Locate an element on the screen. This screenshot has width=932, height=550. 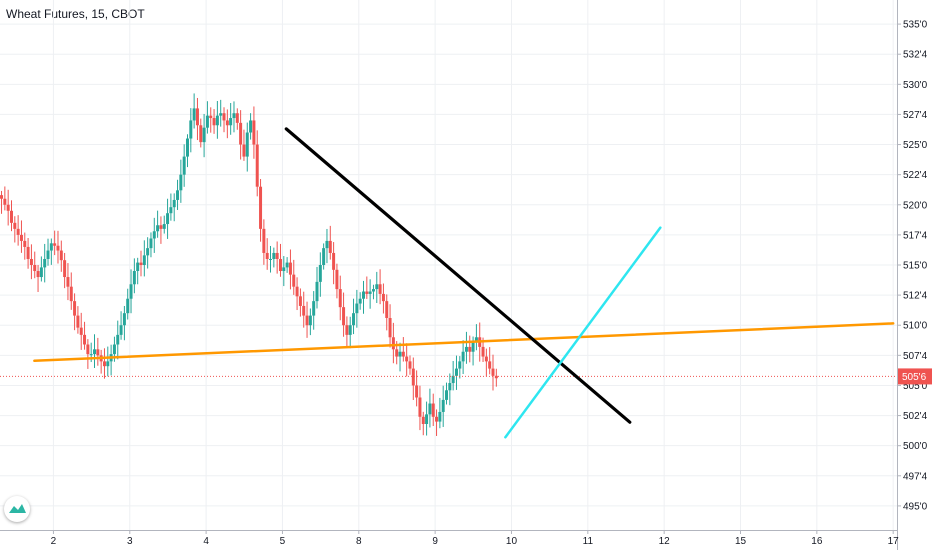
y-tick-label: 507'4 is located at coordinates (915, 356).